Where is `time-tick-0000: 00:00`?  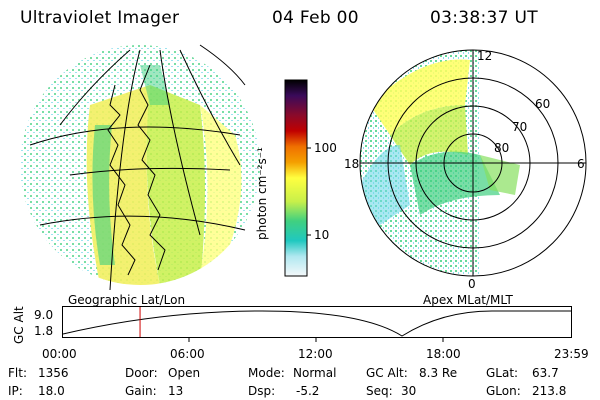
time-tick-0000: 00:00 is located at coordinates (59, 354).